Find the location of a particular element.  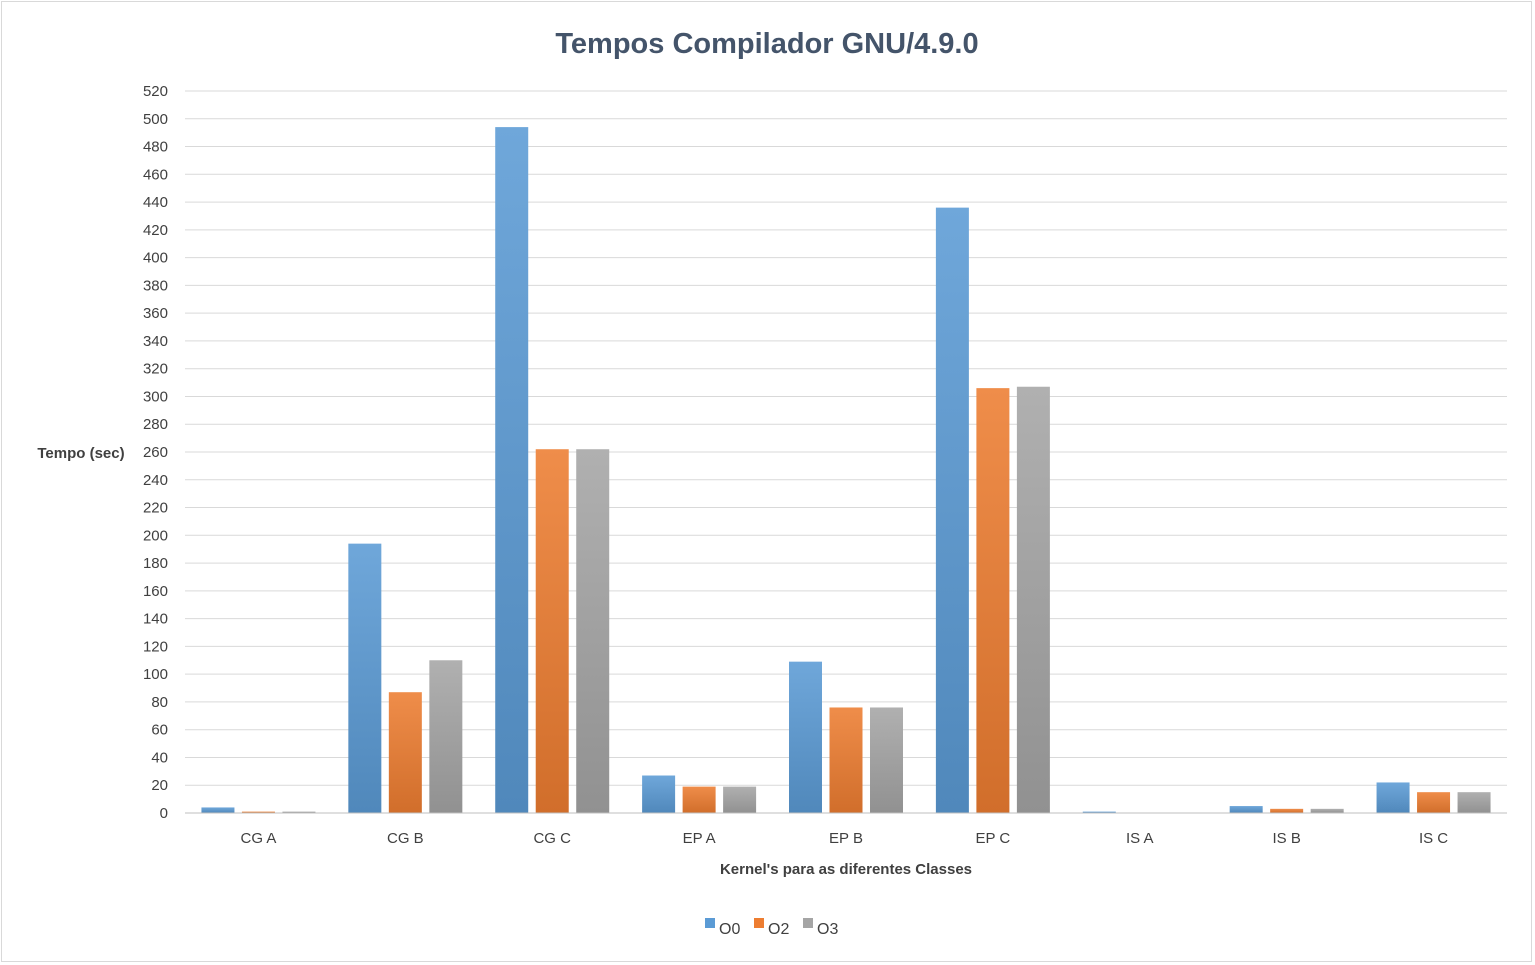

y-tick-label: 360 is located at coordinates (155, 313).